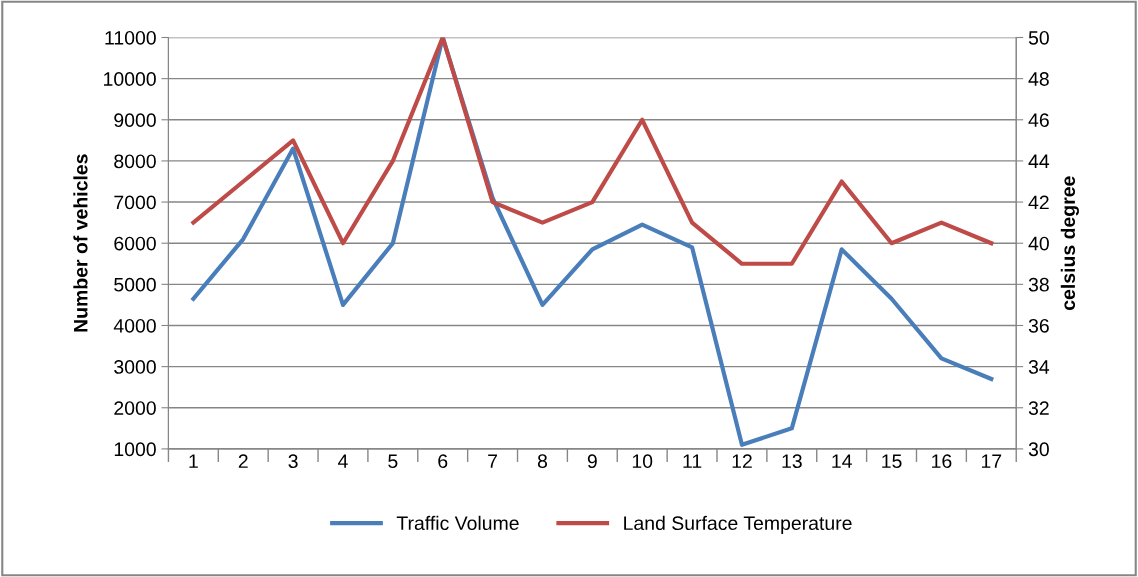 The height and width of the screenshot is (577, 1138). What do you see at coordinates (1038, 202) in the screenshot?
I see `y2-tick-label: 42` at bounding box center [1038, 202].